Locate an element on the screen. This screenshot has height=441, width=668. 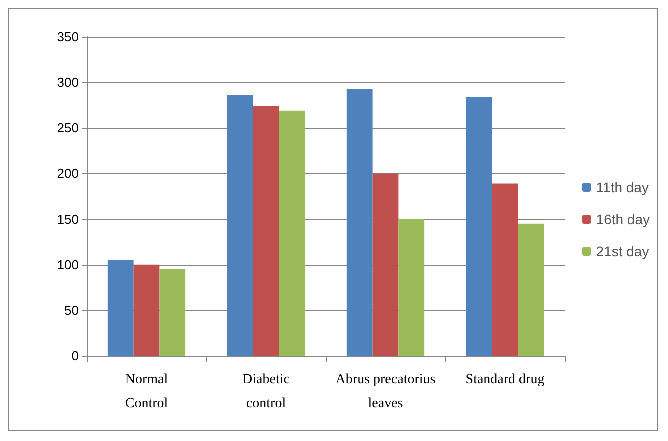
y-tick-label: 150 is located at coordinates (68, 219).